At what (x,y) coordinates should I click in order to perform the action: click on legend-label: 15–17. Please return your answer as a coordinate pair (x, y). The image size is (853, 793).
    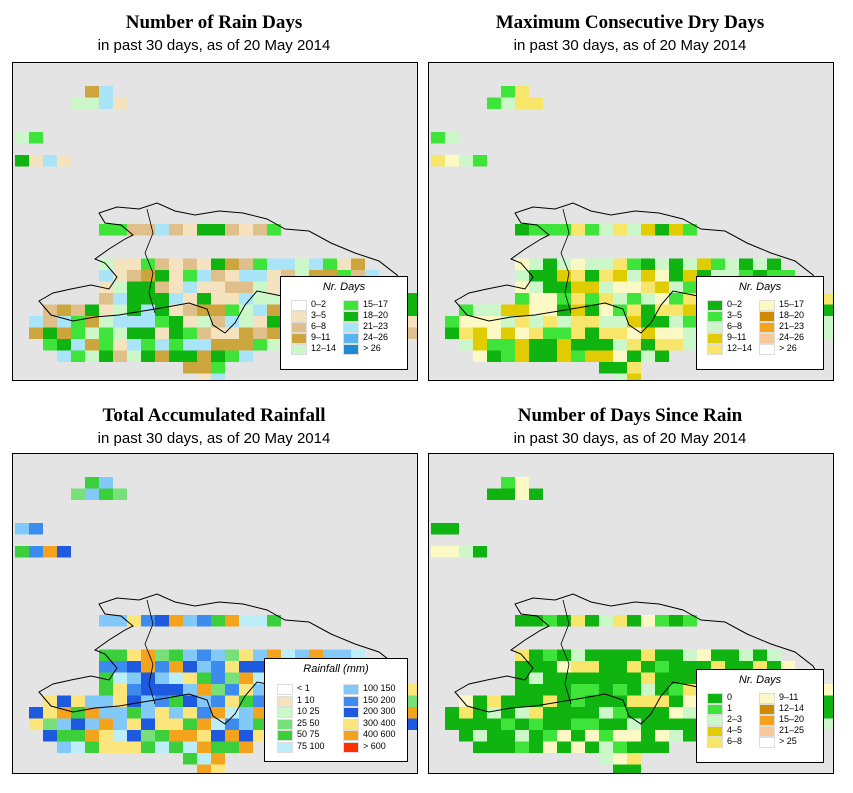
    Looking at the image, I should click on (792, 304).